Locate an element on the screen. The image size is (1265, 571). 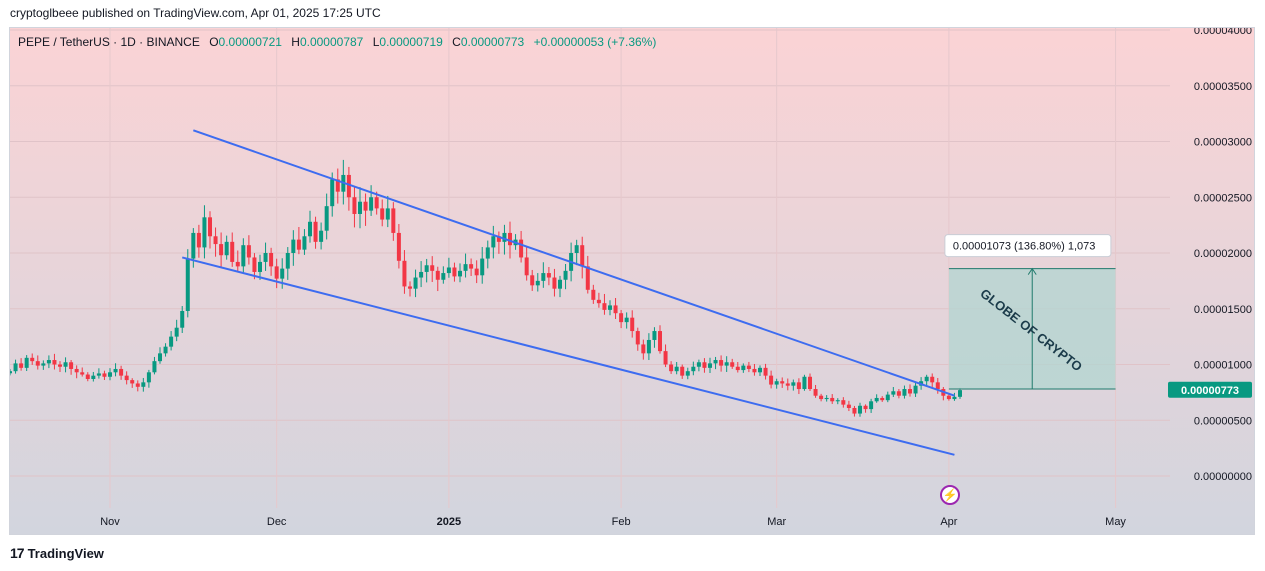
tradingview-footer: 17 TradingView is located at coordinates (57, 553).